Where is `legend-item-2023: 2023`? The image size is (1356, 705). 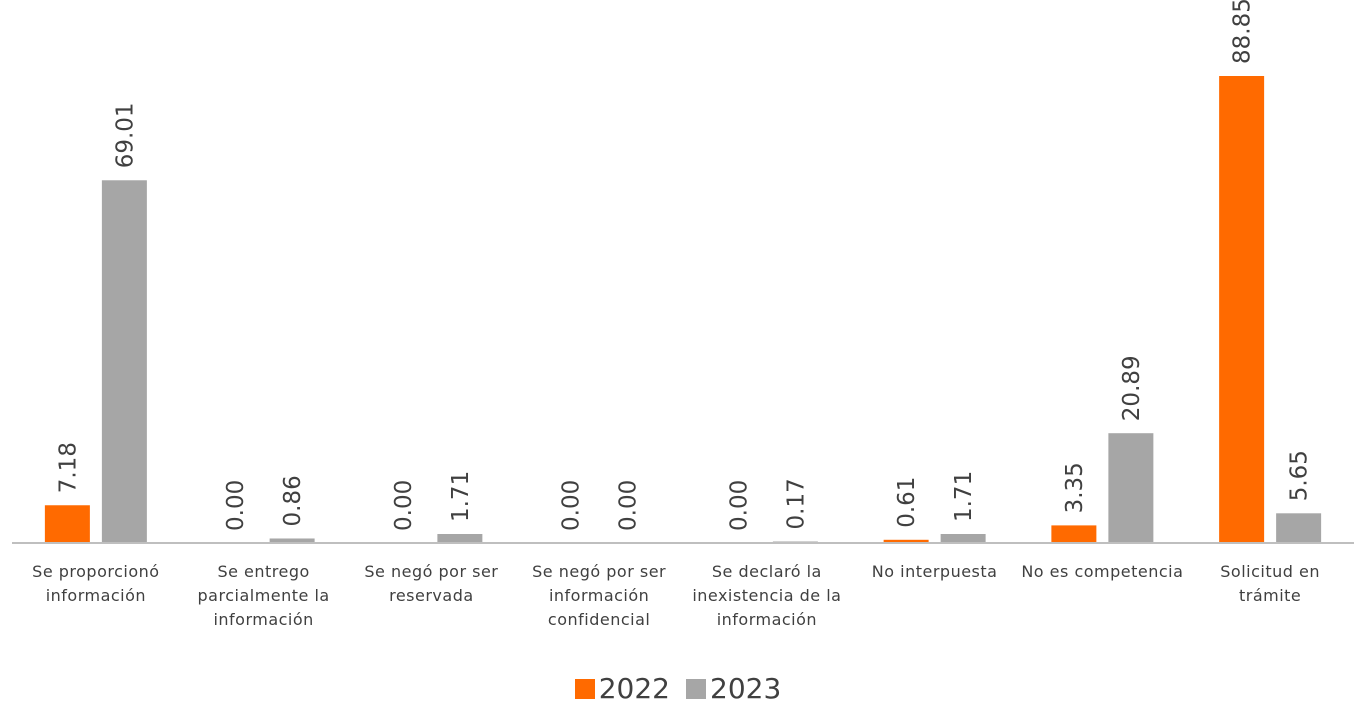
legend-item-2023: 2023 is located at coordinates (733, 688).